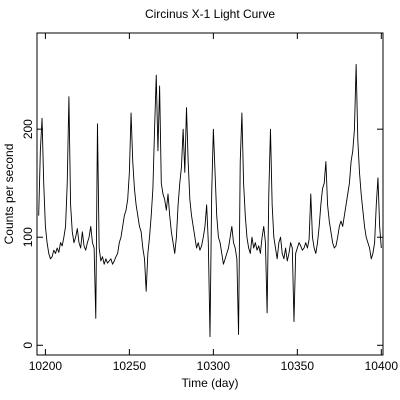 The width and height of the screenshot is (400, 400). What do you see at coordinates (28, 345) in the screenshot?
I see `y-tick-label: 0` at bounding box center [28, 345].